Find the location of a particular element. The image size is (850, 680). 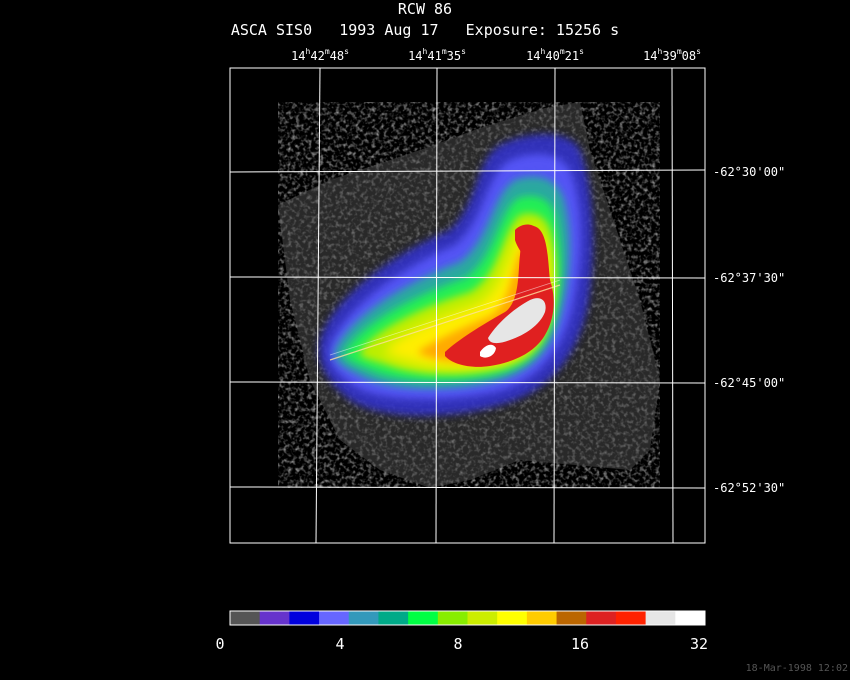

colorbar-border is located at coordinates (467, 618).